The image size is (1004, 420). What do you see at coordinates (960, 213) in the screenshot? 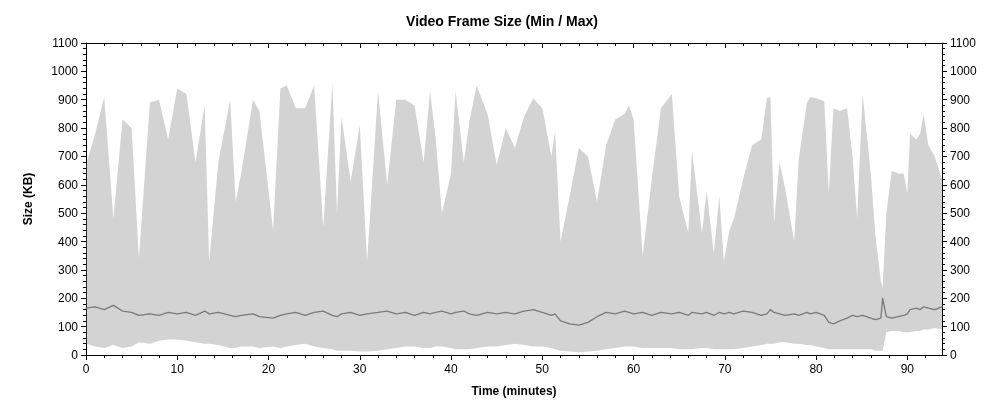
I see `y2-tick-label: 500` at bounding box center [960, 213].